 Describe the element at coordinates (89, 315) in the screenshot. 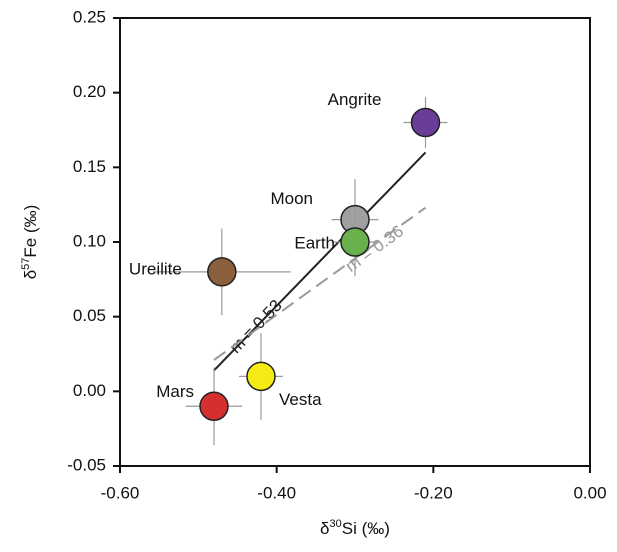

I see `y-tick-label: 0.05` at that location.